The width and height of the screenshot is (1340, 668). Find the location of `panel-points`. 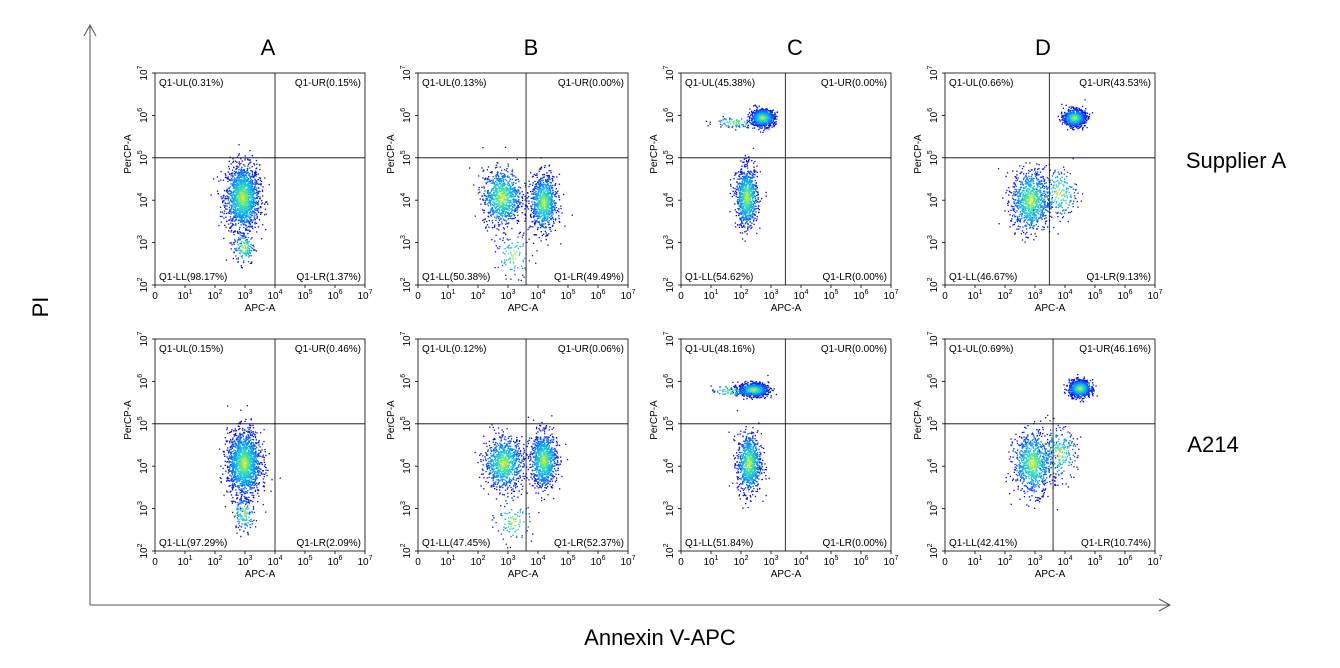

panel-points is located at coordinates (240, 206).